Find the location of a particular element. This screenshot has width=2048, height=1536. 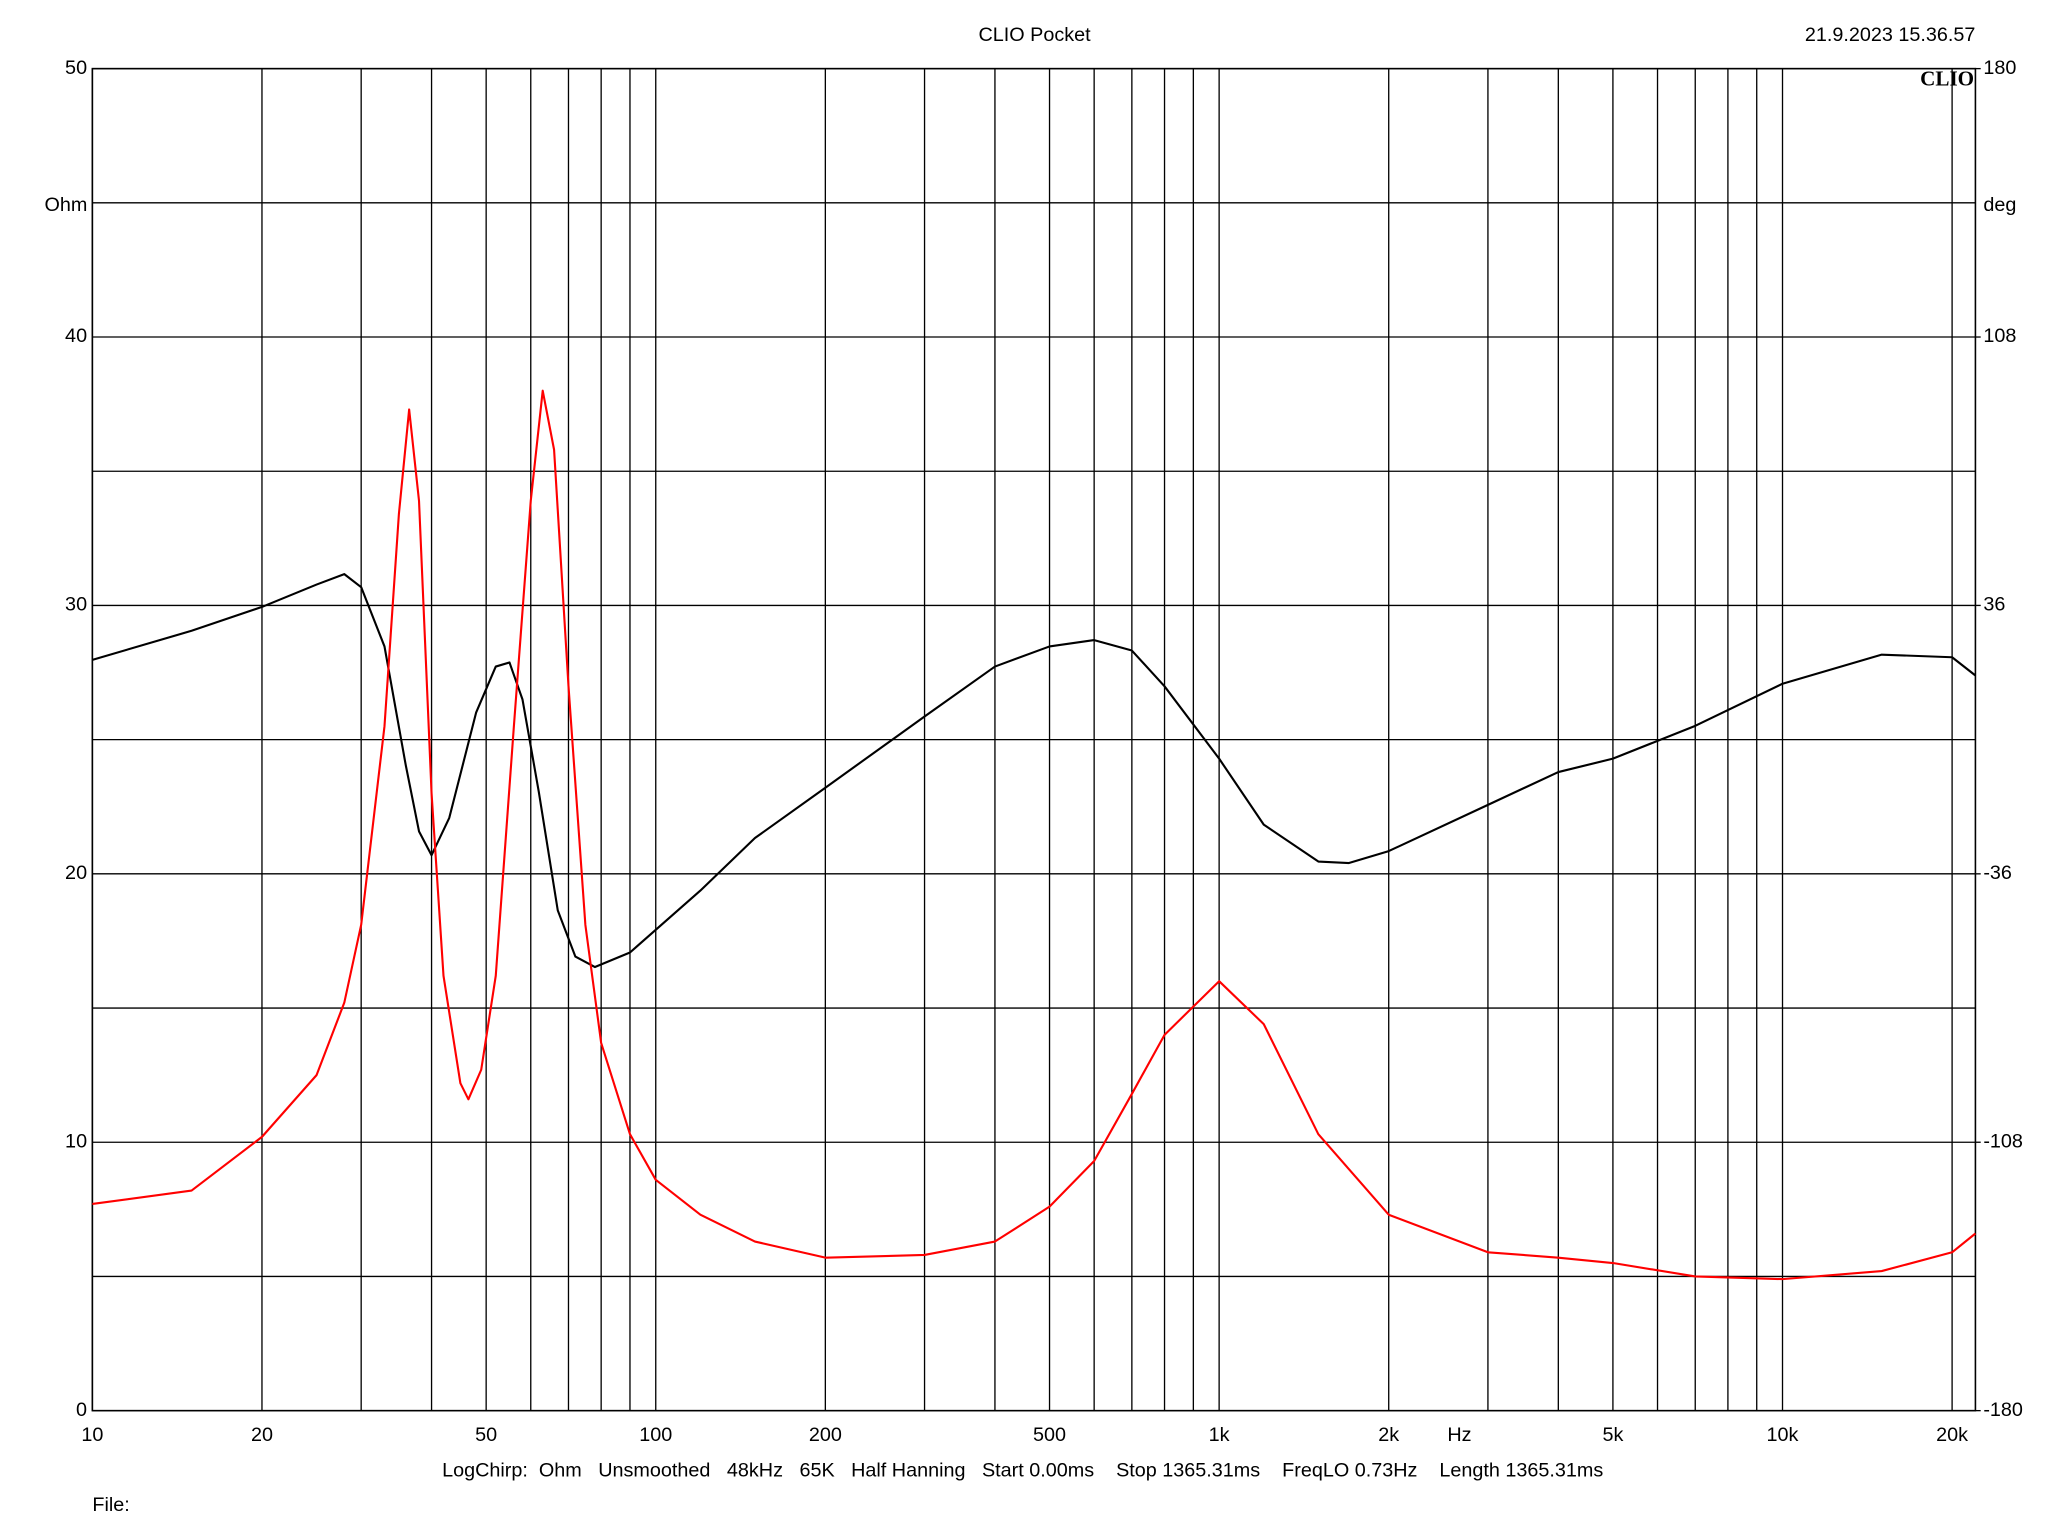

file-label: File: is located at coordinates (110, 1505).